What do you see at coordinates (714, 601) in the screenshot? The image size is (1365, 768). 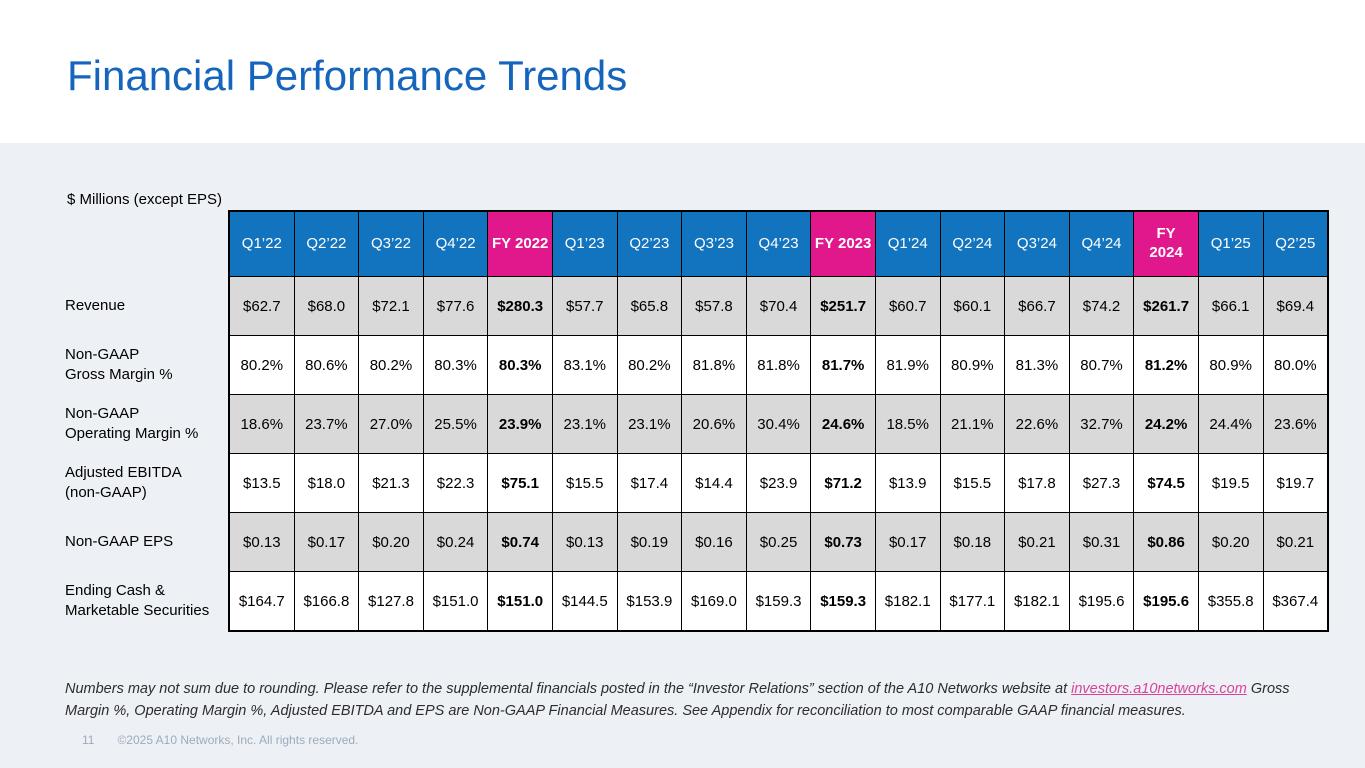 I see `table-cell: $169.0` at bounding box center [714, 601].